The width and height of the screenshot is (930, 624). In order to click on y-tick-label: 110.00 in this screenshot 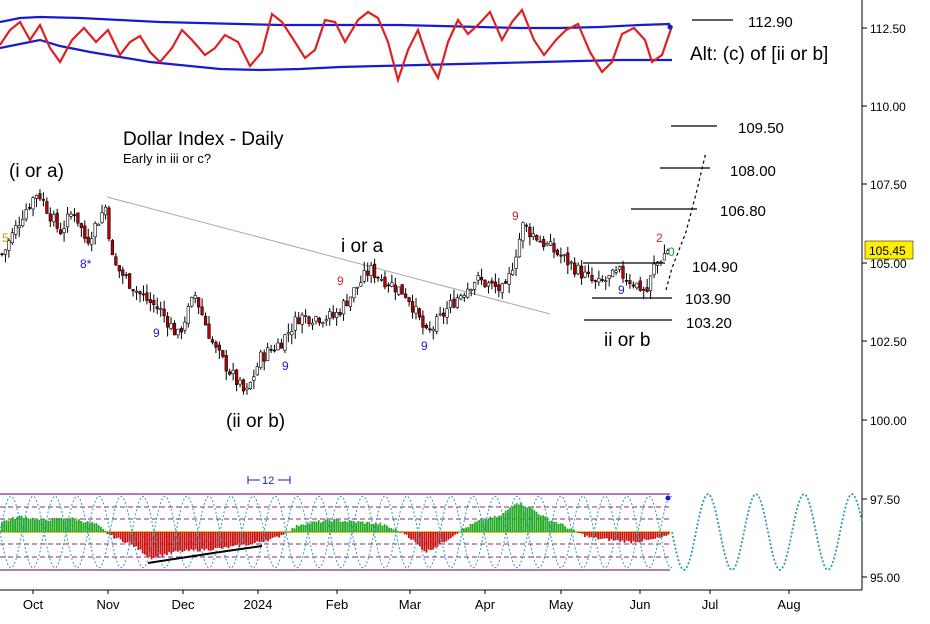, I will do `click(888, 107)`.